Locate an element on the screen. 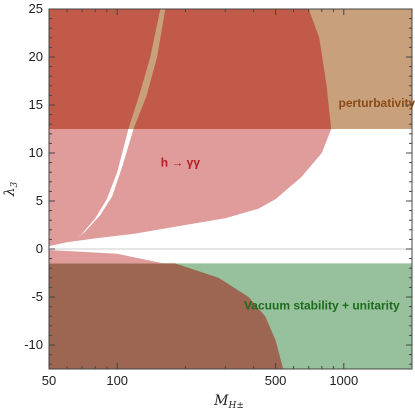  region-h-gamma-gamma-lower-band is located at coordinates (106, 257).